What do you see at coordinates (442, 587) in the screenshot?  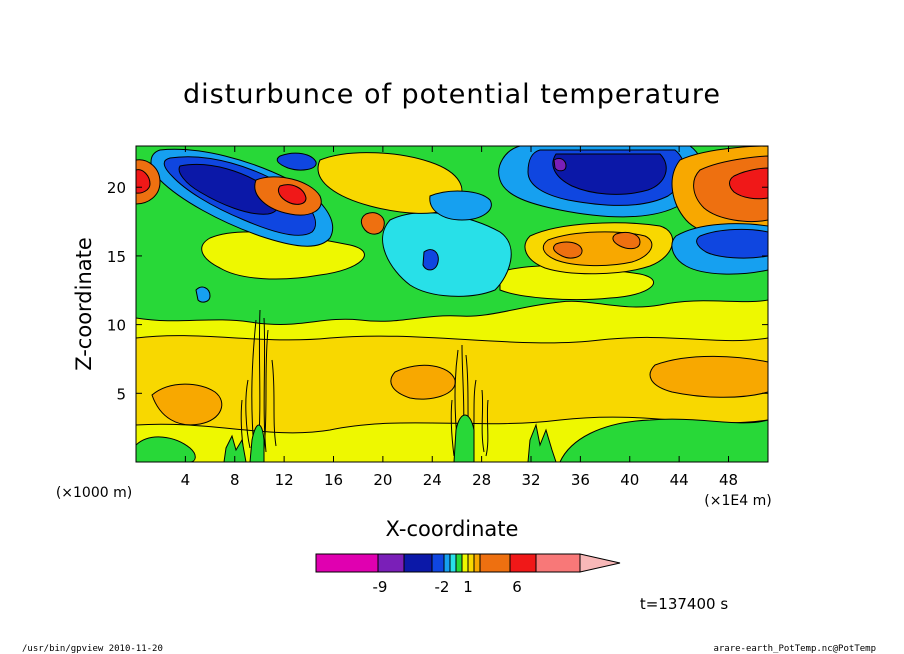 I see `colorbar-tick-label: -2` at bounding box center [442, 587].